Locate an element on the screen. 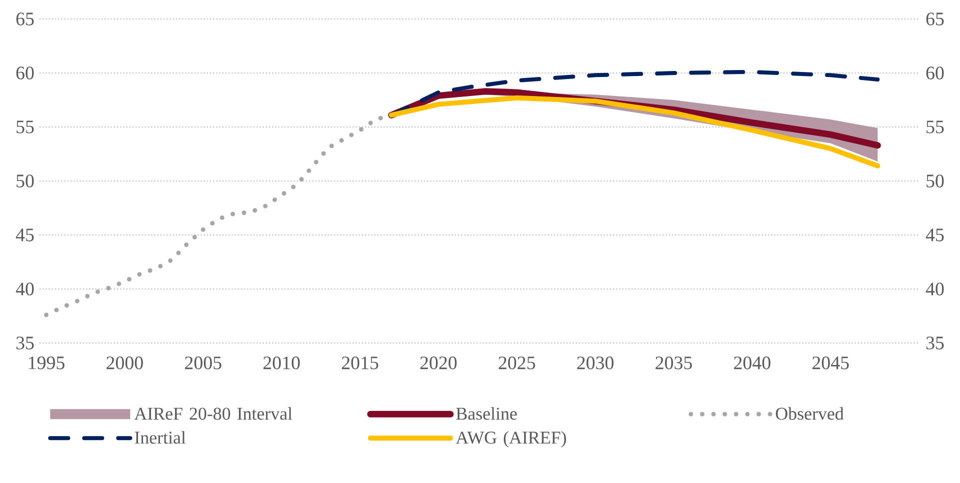 The height and width of the screenshot is (483, 960). y2-tick-label: 50 is located at coordinates (935, 181).